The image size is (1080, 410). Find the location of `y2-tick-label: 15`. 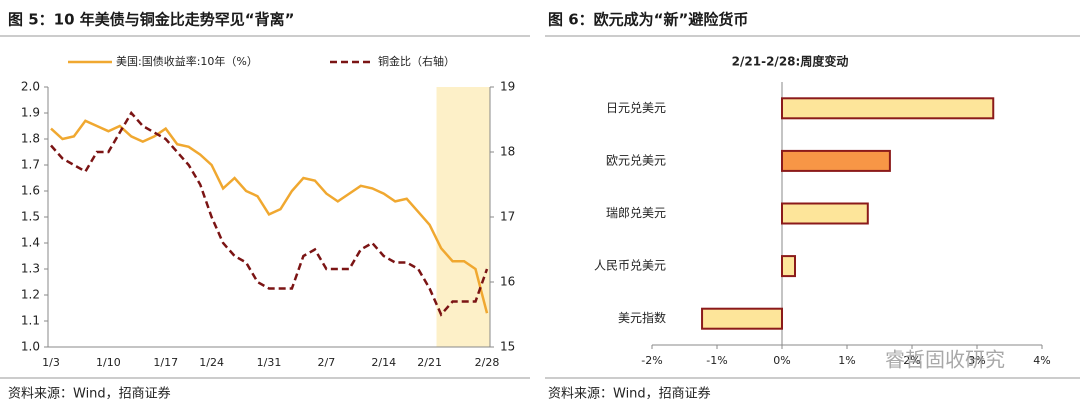

y2-tick-label: 15 is located at coordinates (507, 347).